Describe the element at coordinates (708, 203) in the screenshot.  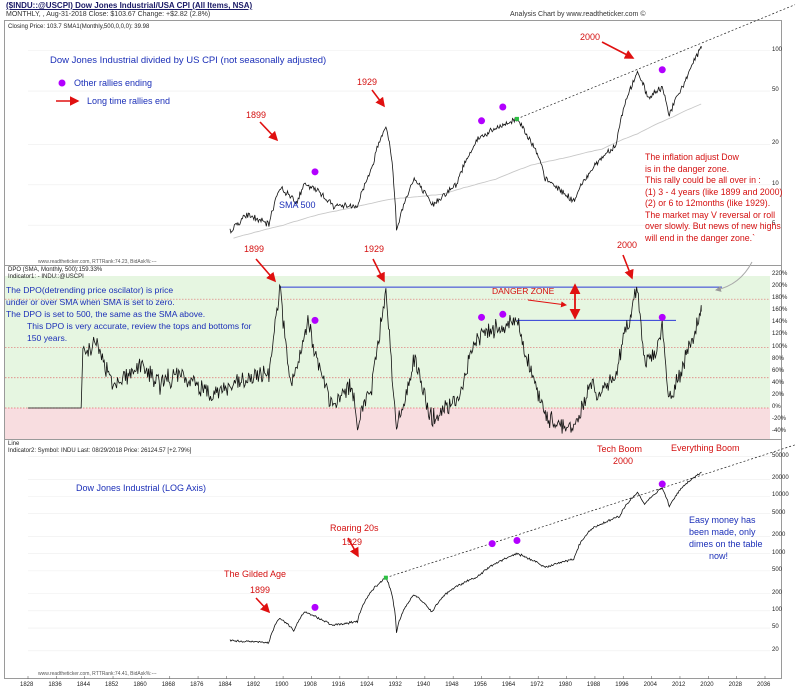
I see `comment-line: (2) or 6 to 12months (like 1929).` at that location.